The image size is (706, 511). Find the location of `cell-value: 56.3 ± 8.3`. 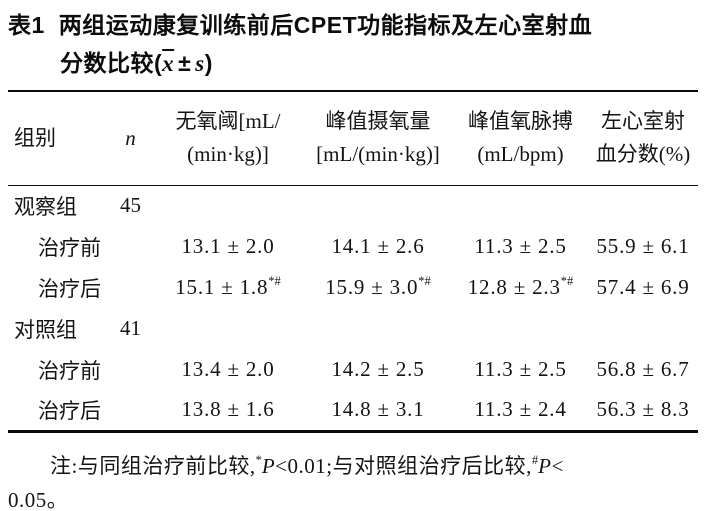

cell-value: 56.3 ± 8.3 is located at coordinates (643, 409).